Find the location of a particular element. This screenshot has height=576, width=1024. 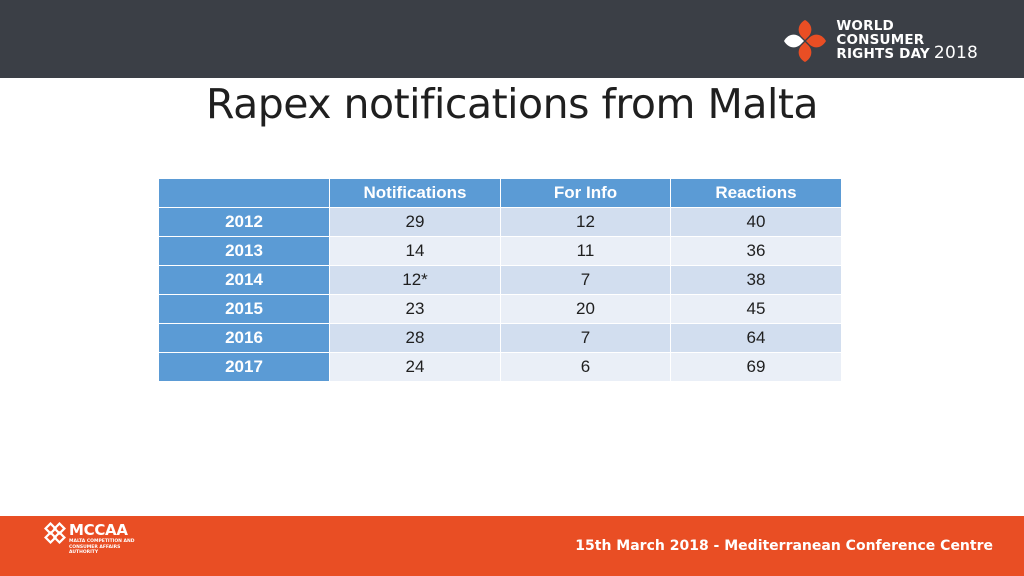

logo-line-consumer: CONSUMER is located at coordinates (880, 39).